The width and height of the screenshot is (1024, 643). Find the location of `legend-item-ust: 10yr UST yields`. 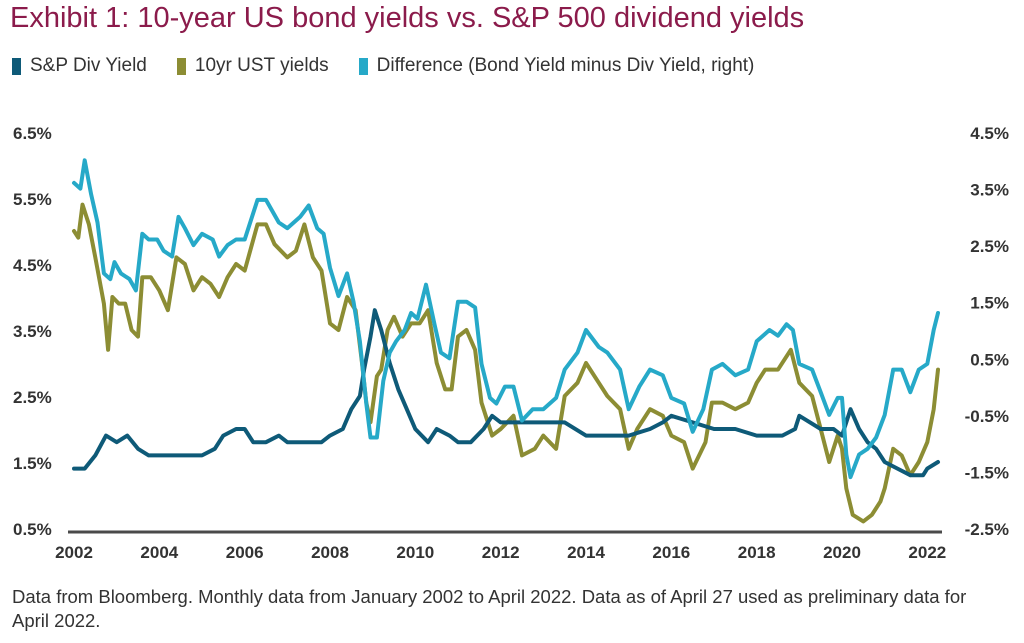

legend-item-ust: 10yr UST yields is located at coordinates (252, 66).